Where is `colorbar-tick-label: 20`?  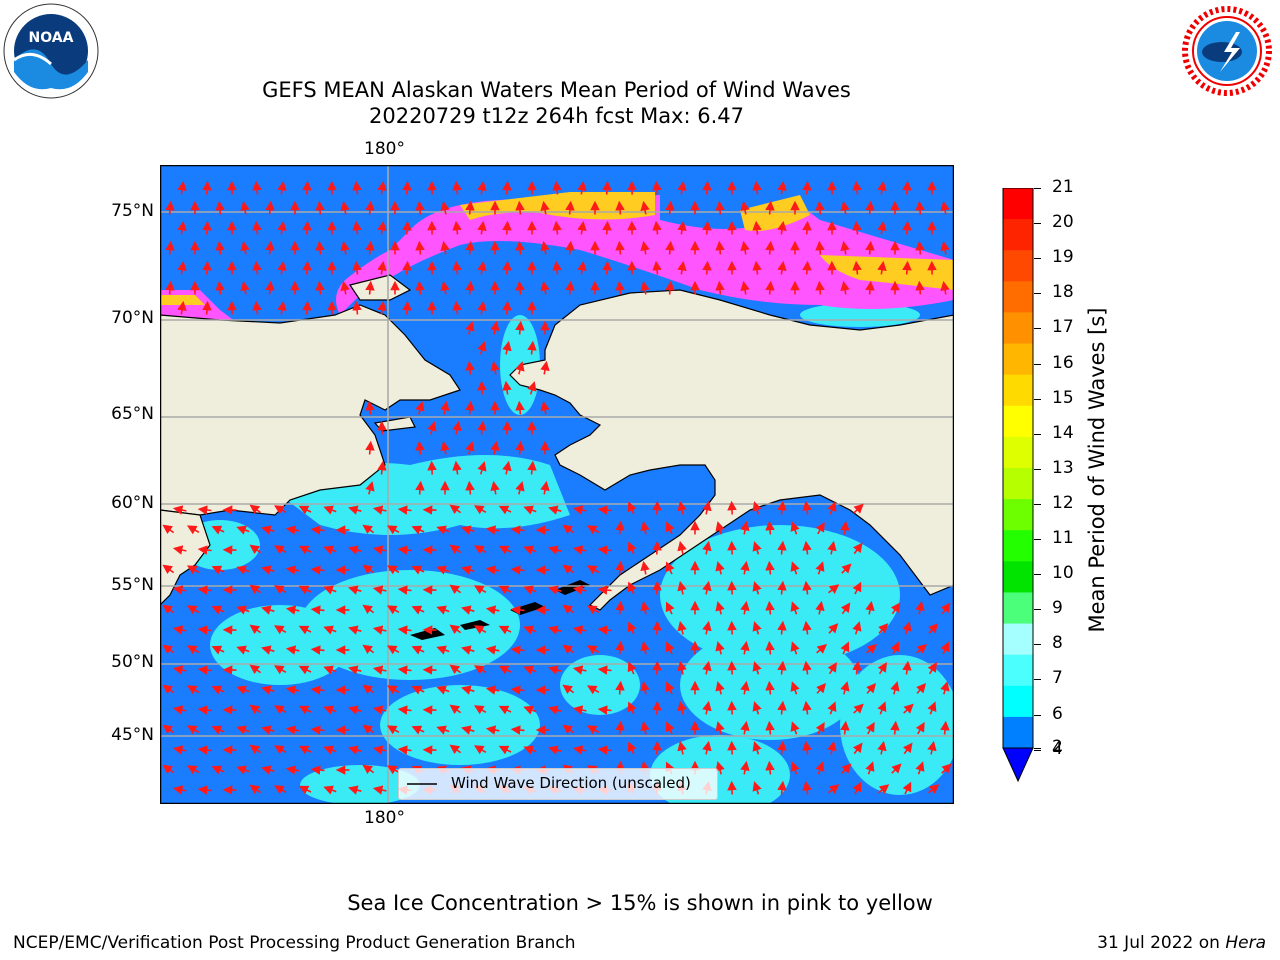 colorbar-tick-label: 20 is located at coordinates (1063, 222).